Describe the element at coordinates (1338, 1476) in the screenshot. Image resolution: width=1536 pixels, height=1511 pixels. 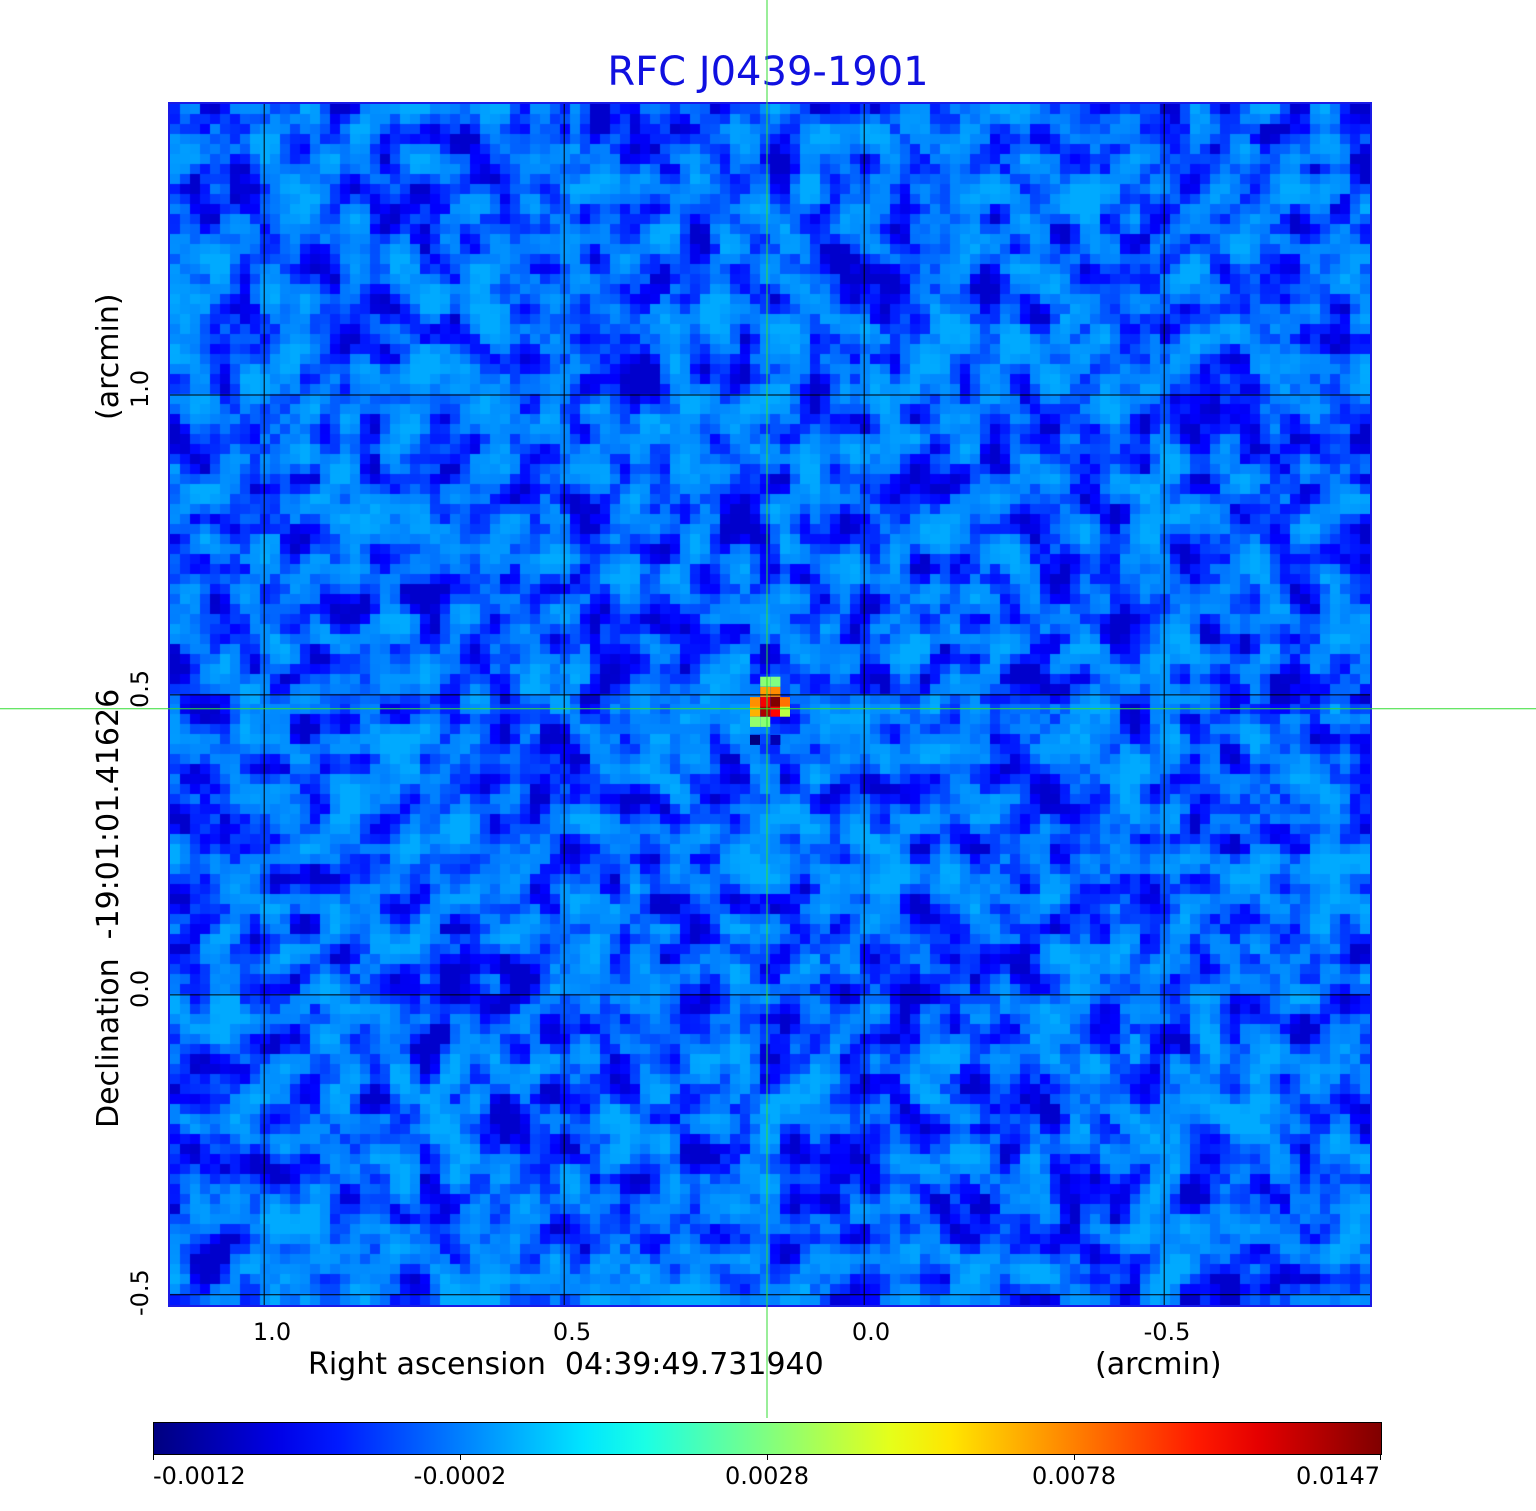
I see `colorbar-tick-label: 0.0147` at that location.